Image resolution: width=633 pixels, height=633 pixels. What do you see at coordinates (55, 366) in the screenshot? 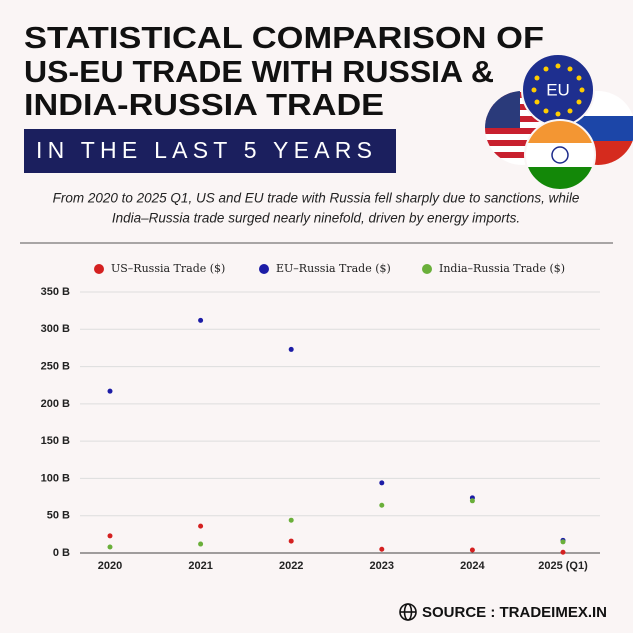
I see `y-tick-label: 250 B` at bounding box center [55, 366].